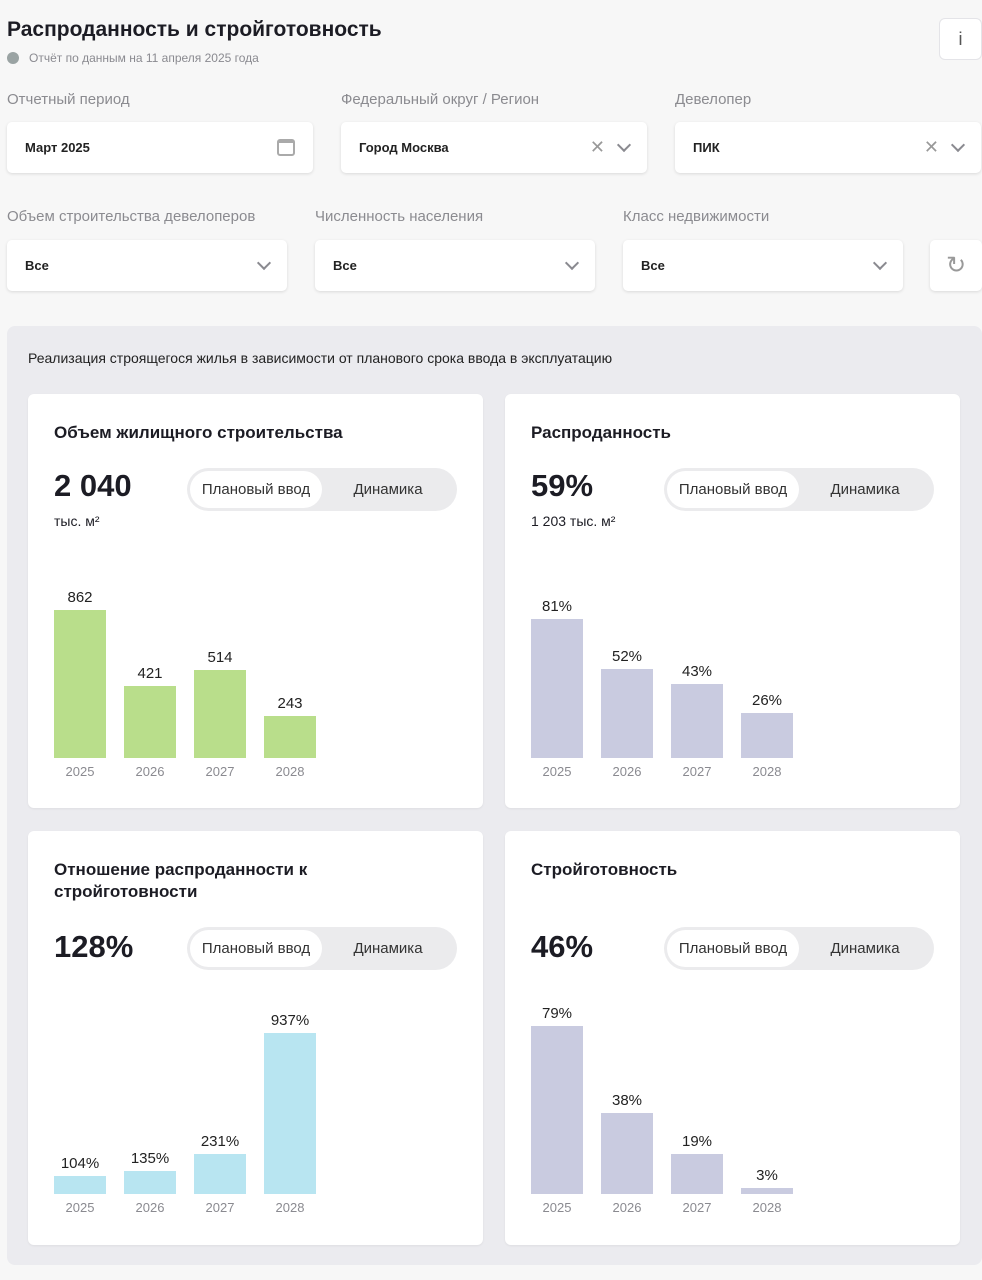  Describe the element at coordinates (763, 265) in the screenshot. I see `class-select: Все` at that location.